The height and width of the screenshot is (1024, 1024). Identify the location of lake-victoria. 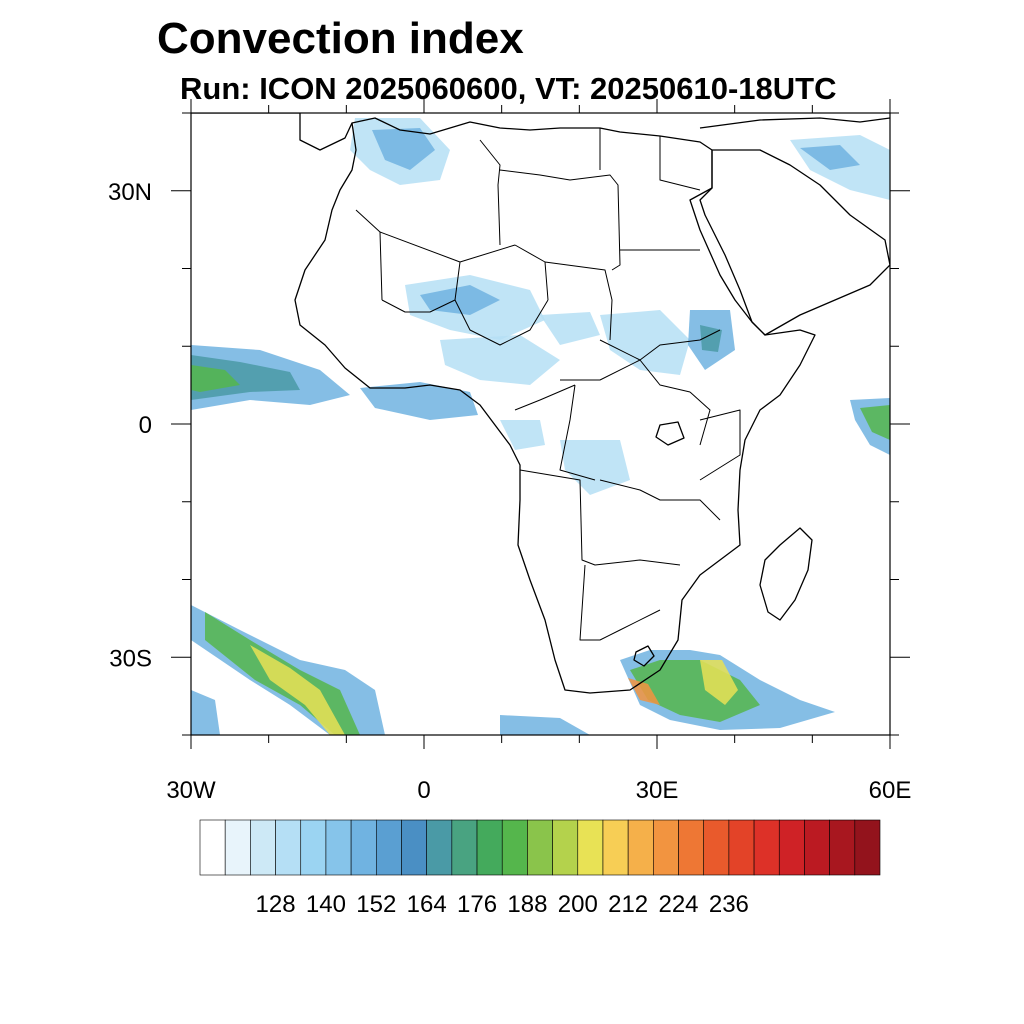
(670, 433).